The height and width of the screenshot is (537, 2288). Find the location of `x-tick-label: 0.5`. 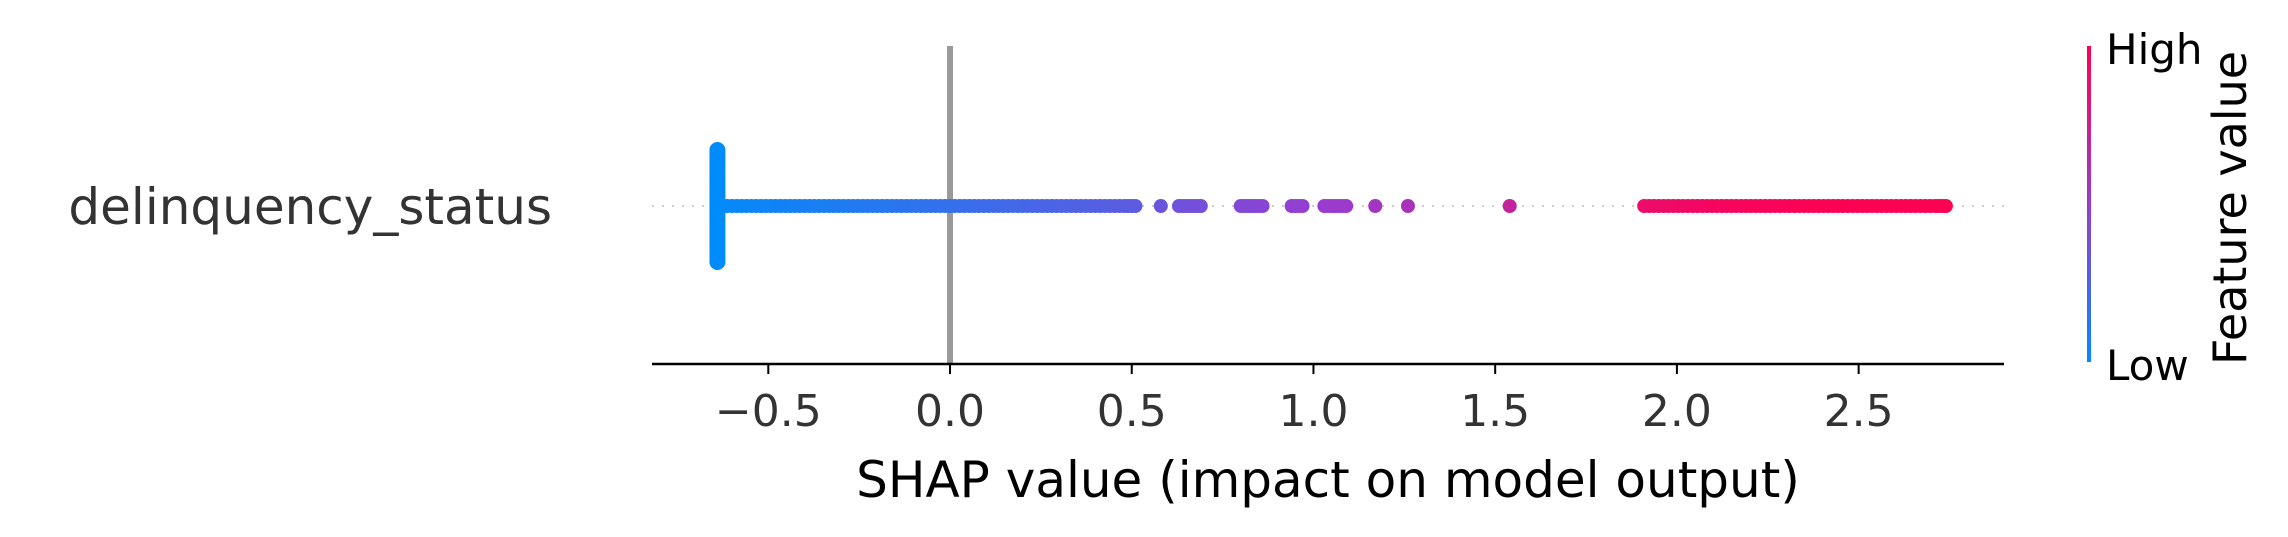

x-tick-label: 0.5 is located at coordinates (1132, 411).